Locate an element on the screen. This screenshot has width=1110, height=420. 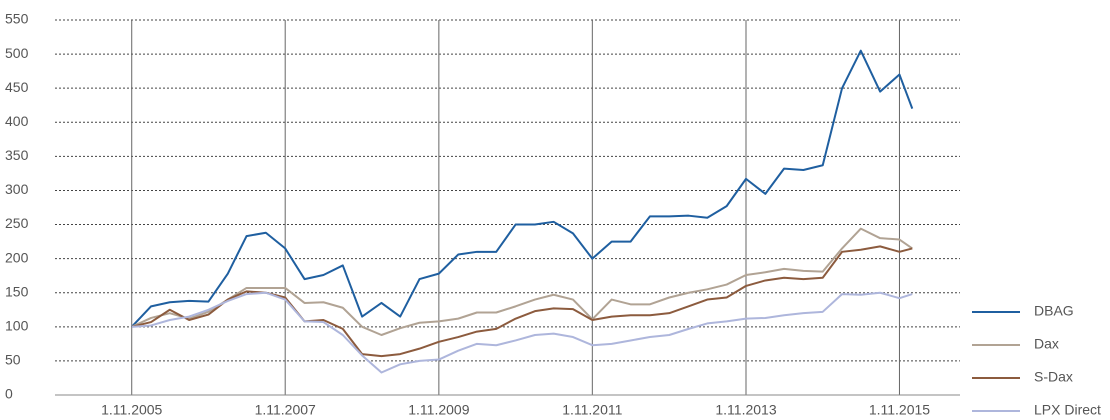
y-tick-label: 0 is located at coordinates (9, 394).